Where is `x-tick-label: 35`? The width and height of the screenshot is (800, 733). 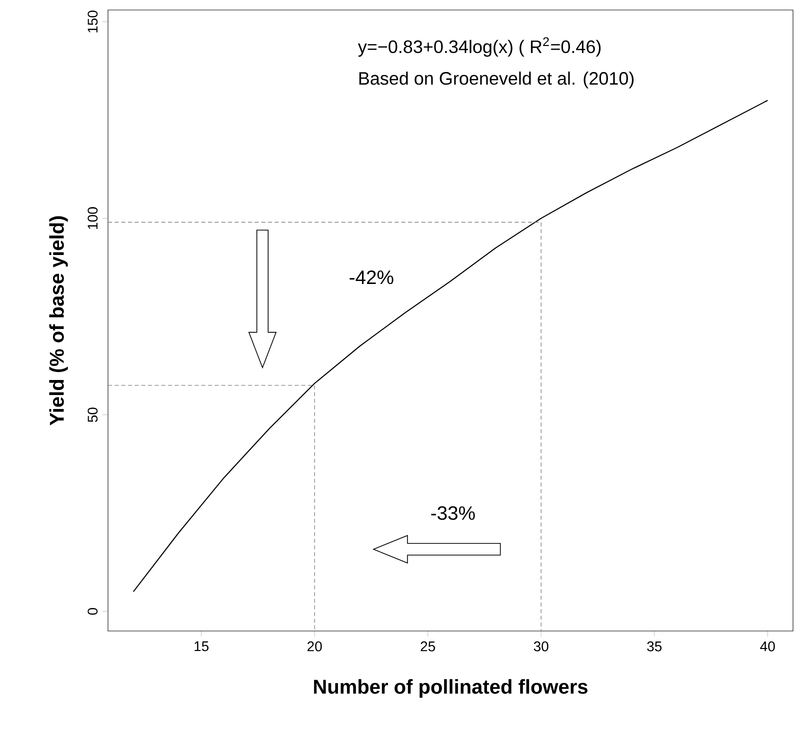
x-tick-label: 35 is located at coordinates (654, 646).